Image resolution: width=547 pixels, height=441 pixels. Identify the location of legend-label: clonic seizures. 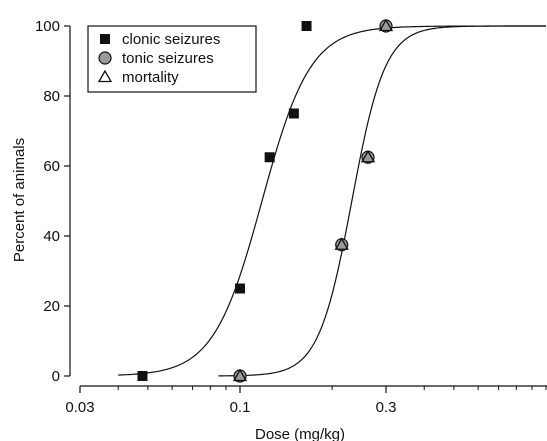
(171, 39).